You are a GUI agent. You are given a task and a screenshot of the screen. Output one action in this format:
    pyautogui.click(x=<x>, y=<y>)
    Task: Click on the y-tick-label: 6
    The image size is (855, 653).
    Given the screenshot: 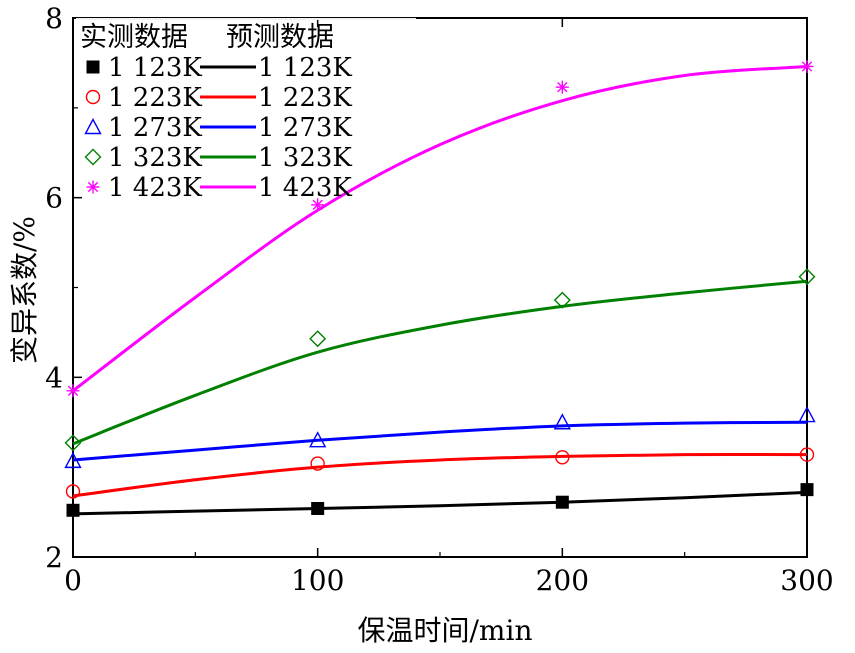 What is the action you would take?
    pyautogui.click(x=54, y=198)
    